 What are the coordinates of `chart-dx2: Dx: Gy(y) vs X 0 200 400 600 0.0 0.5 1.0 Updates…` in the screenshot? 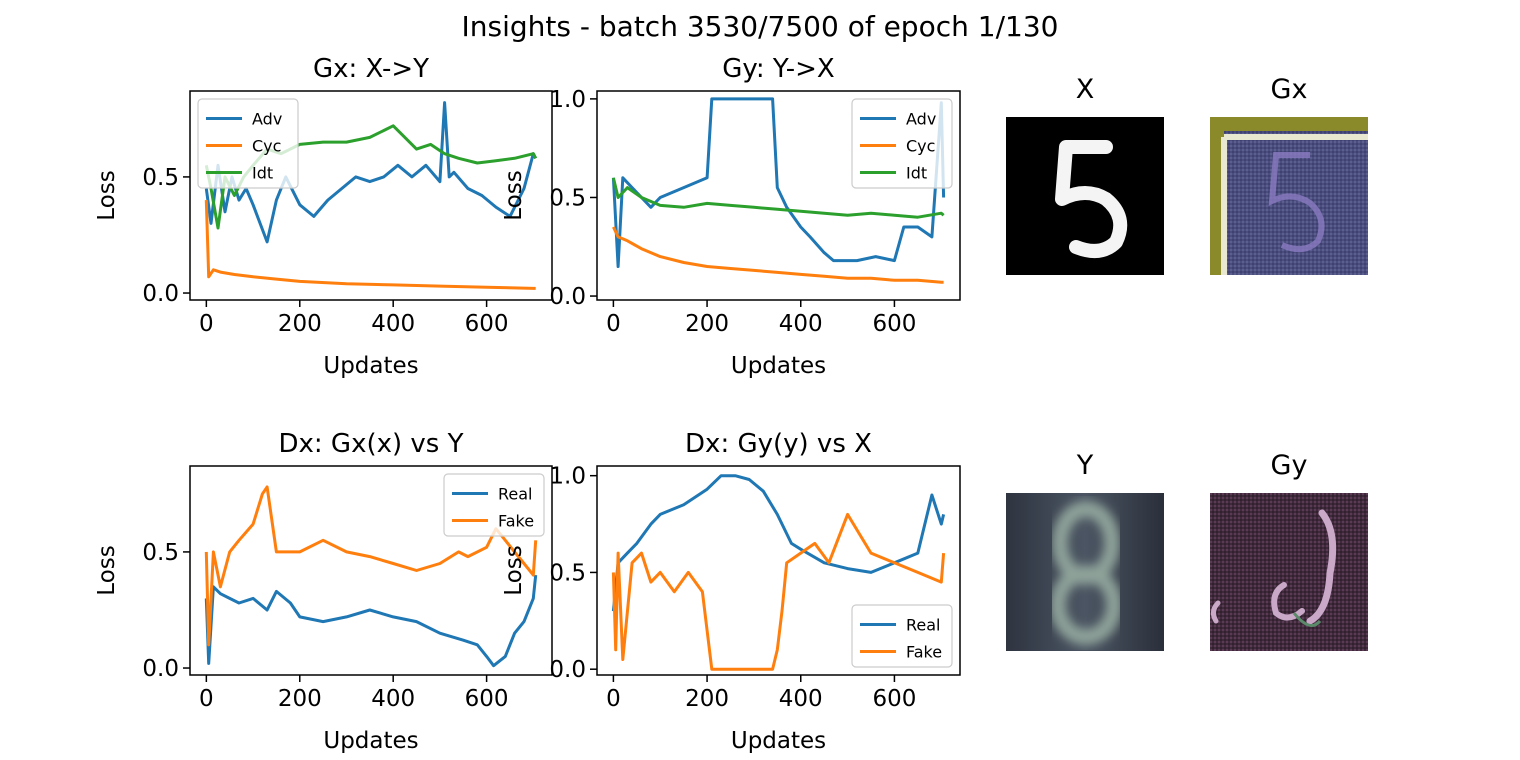 It's located at (731, 591).